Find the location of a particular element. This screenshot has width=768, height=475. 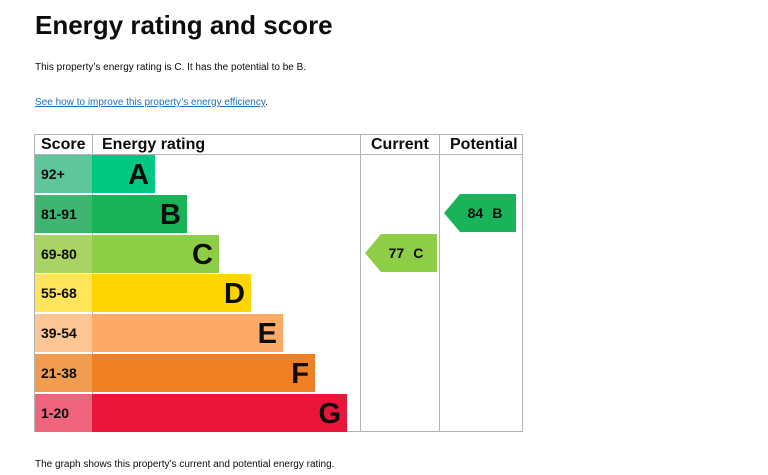

potential-arrow-shape is located at coordinates (480, 213).